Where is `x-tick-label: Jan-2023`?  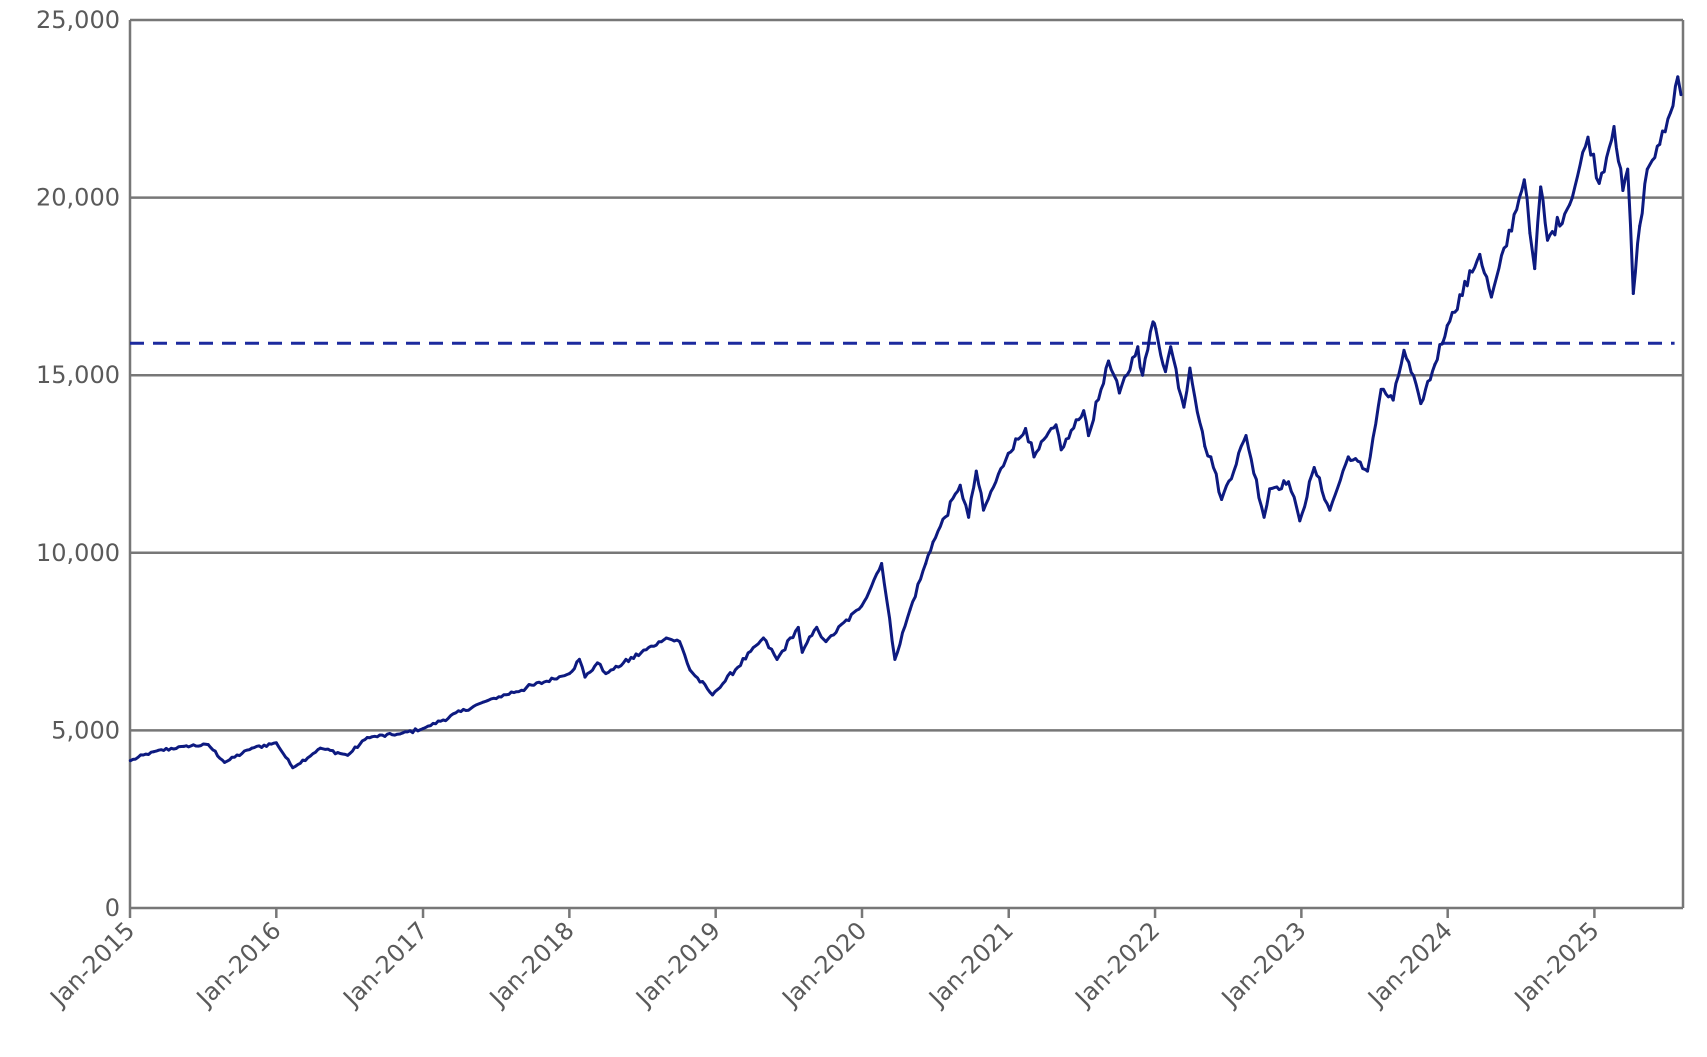 x-tick-label: Jan-2023 is located at coordinates (1263, 964).